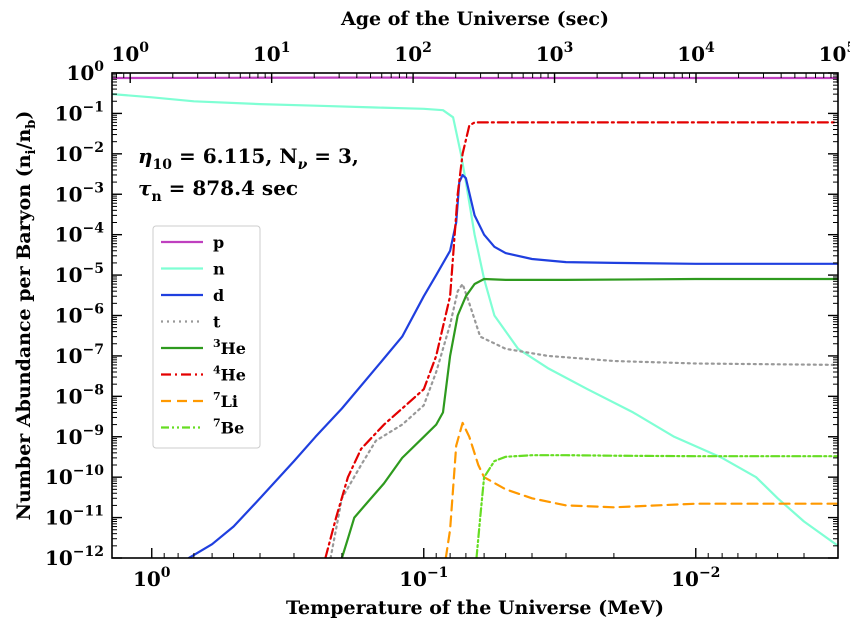 The width and height of the screenshot is (850, 637). Describe the element at coordinates (848, 48) in the screenshot. I see `top-tick-label-exp: 5` at that location.